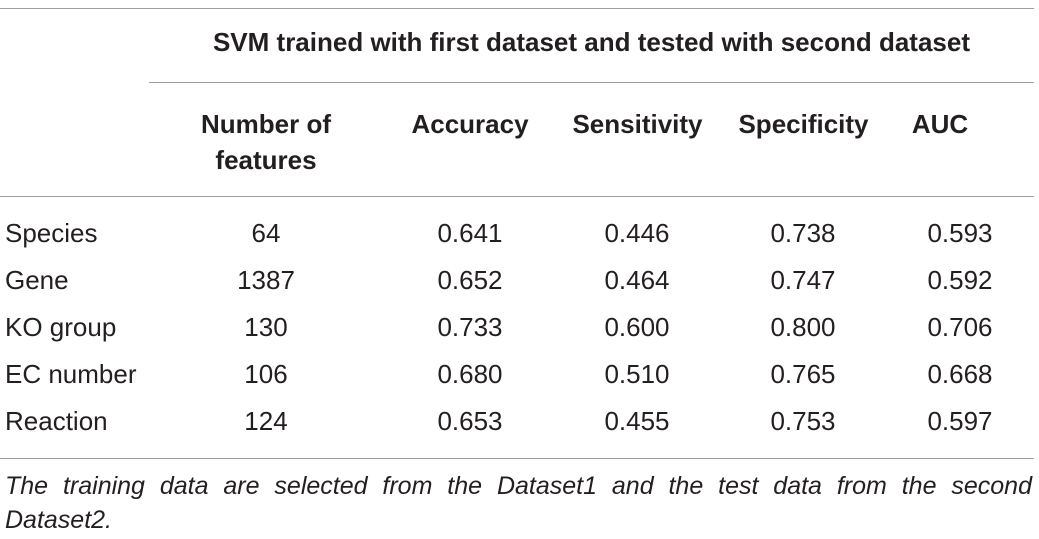 The image size is (1039, 539). I want to click on cell-accuracy: 0.680, so click(470, 374).